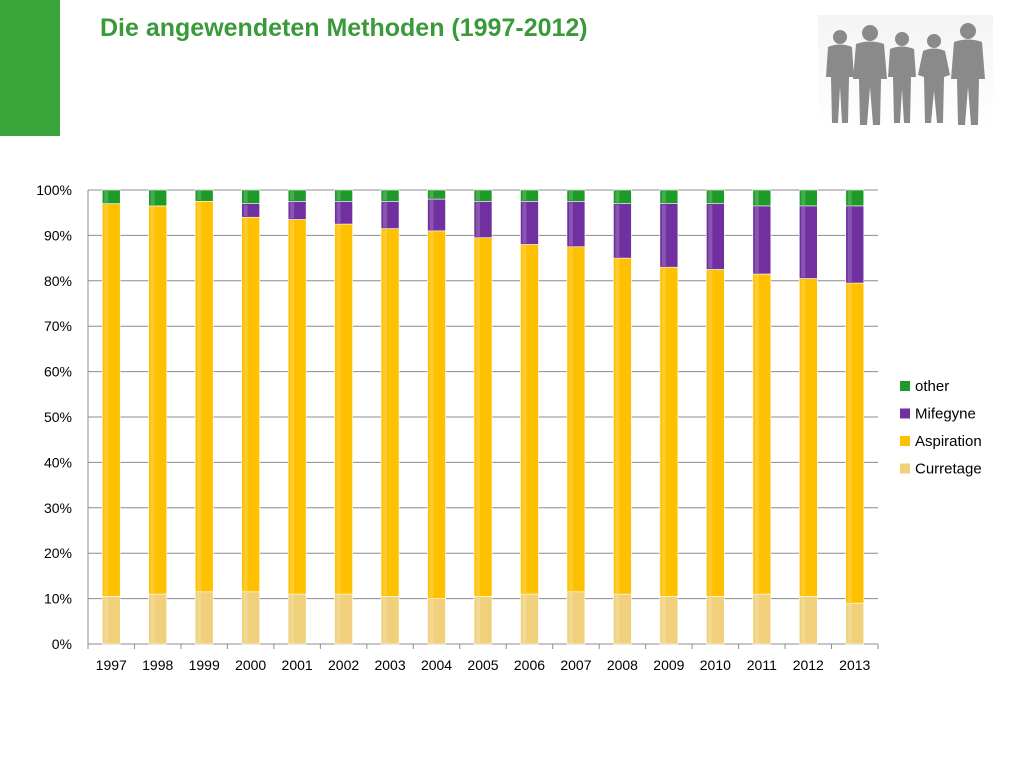 This screenshot has width=1024, height=768. Describe the element at coordinates (945, 414) in the screenshot. I see `legend-label-mifegyne: Mifegyne` at that location.